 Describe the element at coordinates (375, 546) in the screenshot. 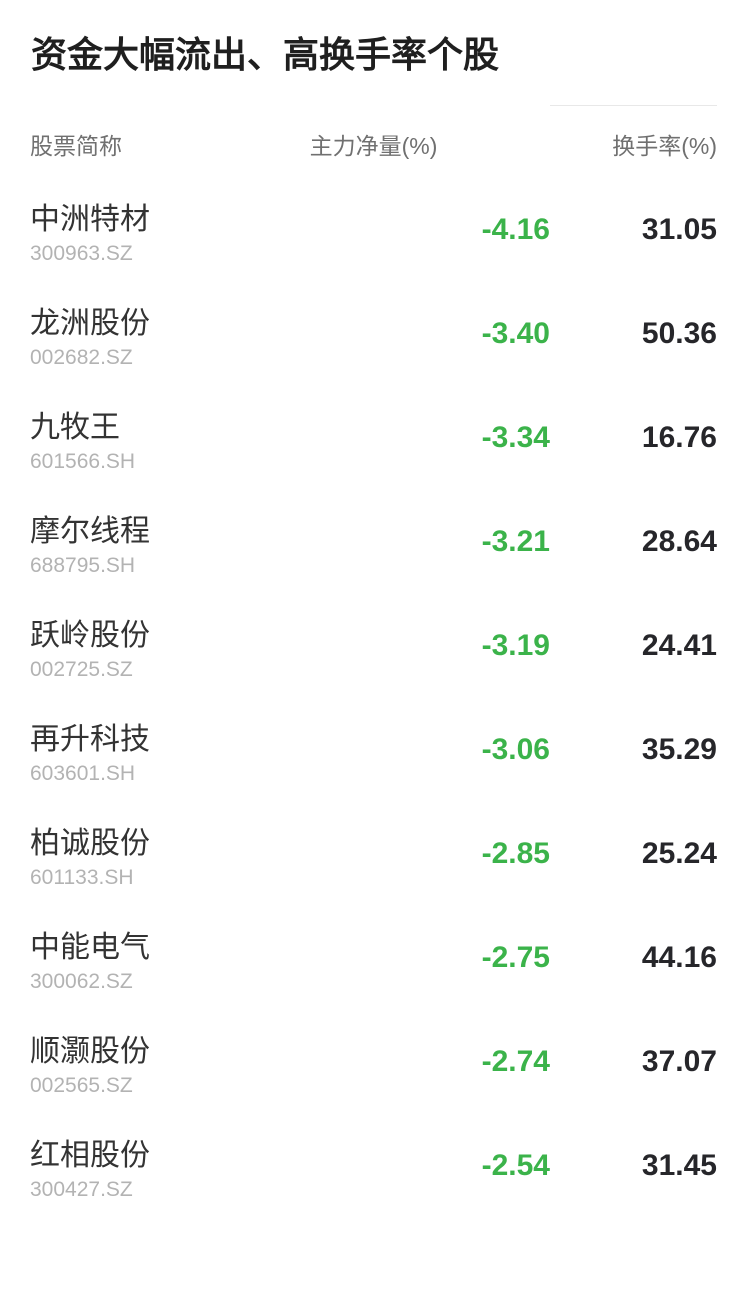

I see `table-row: 摩尔线程 688795.SH -3.21 28.64` at that location.